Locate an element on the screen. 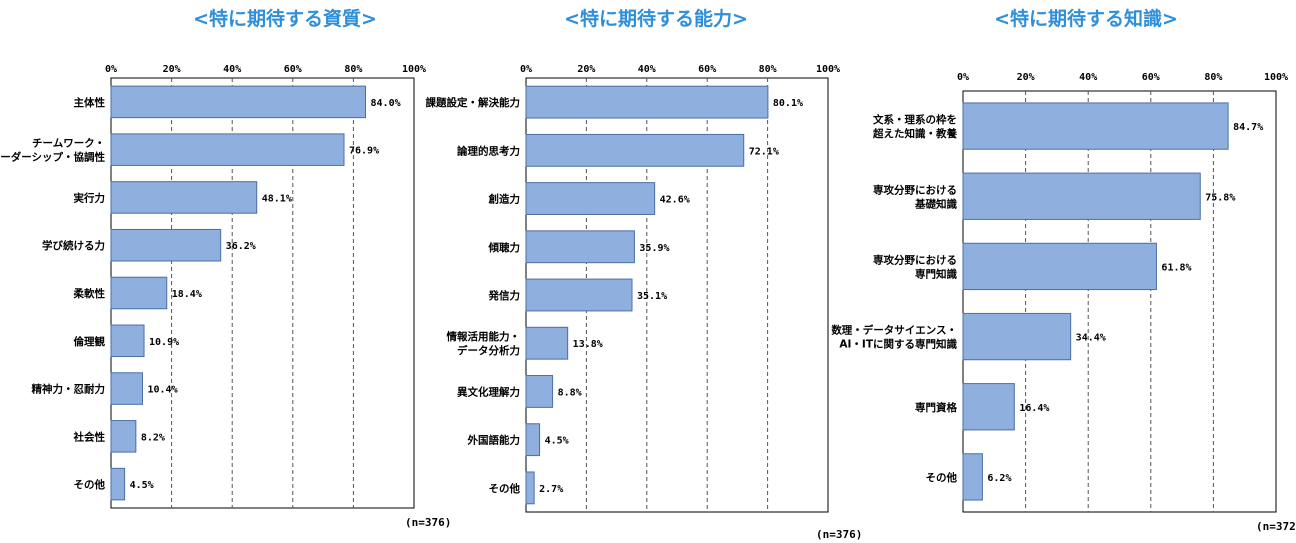  category-label: 超えた知識・教養 is located at coordinates (914, 133).